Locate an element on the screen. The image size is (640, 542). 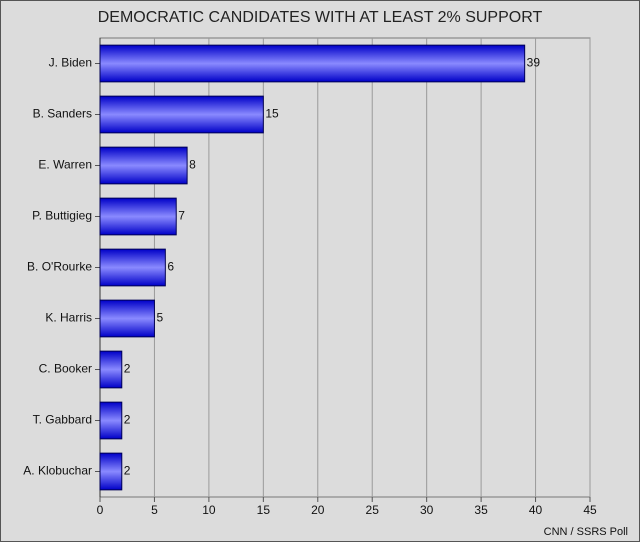
y-tick-label: C. Booker is located at coordinates (65, 369).